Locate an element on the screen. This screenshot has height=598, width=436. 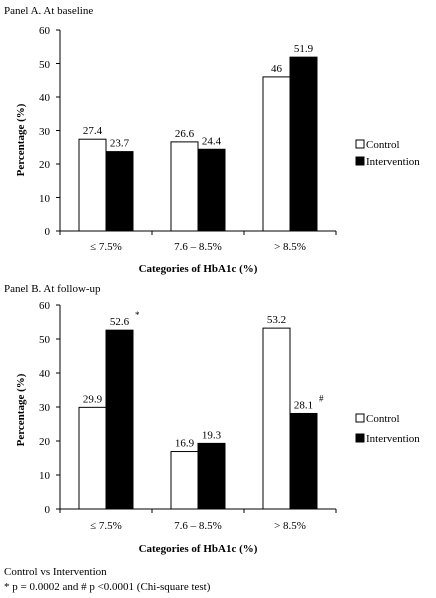
panel-b-legend: Control Intervention is located at coordinates (387, 429).